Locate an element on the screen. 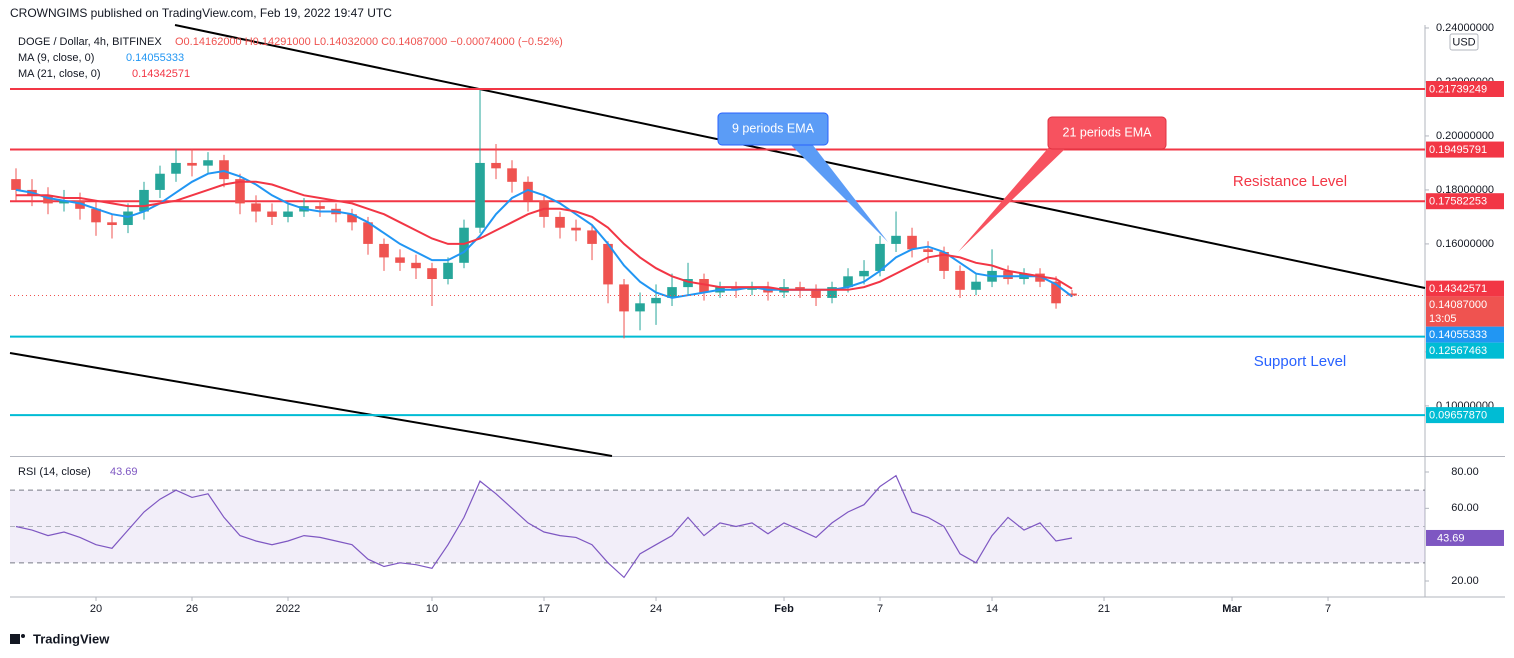 This screenshot has width=1514, height=658. callout-text: 21 periods EMA is located at coordinates (1108, 132).